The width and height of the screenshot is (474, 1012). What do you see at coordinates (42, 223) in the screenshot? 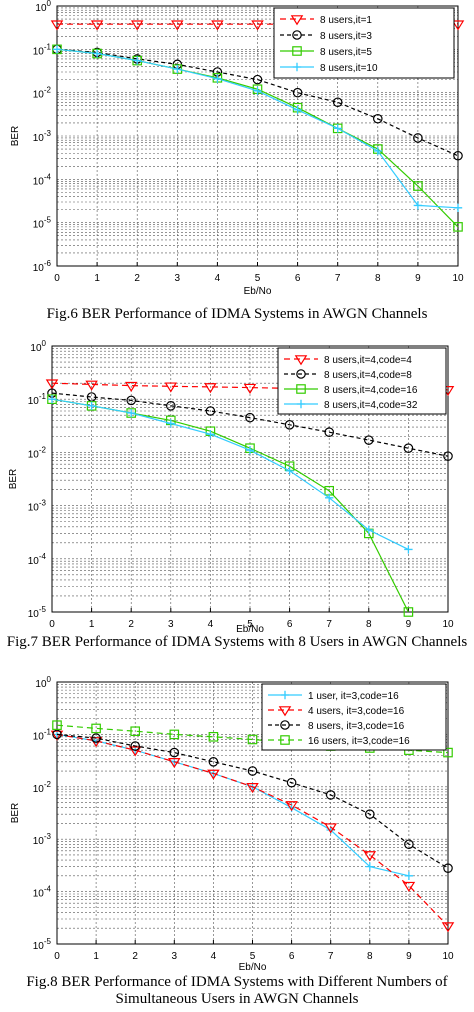
I see `y-tick-label: 10⁻⁵` at bounding box center [42, 223].